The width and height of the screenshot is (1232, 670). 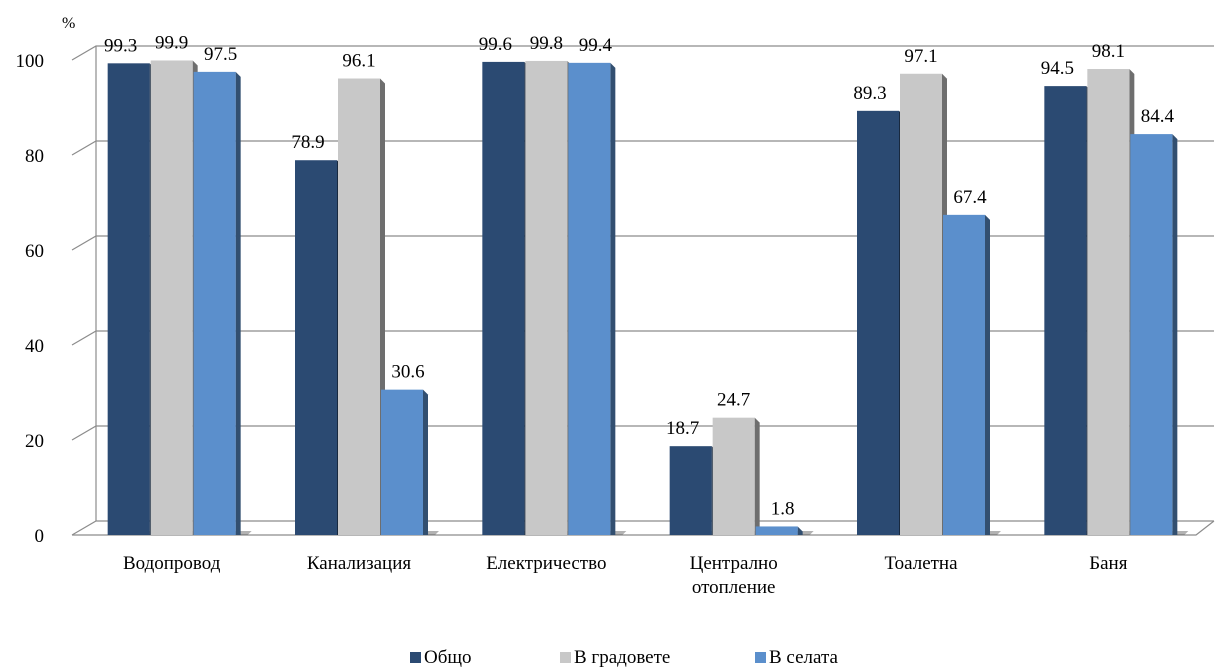 I want to click on data-label: 97.5, so click(x=220, y=54).